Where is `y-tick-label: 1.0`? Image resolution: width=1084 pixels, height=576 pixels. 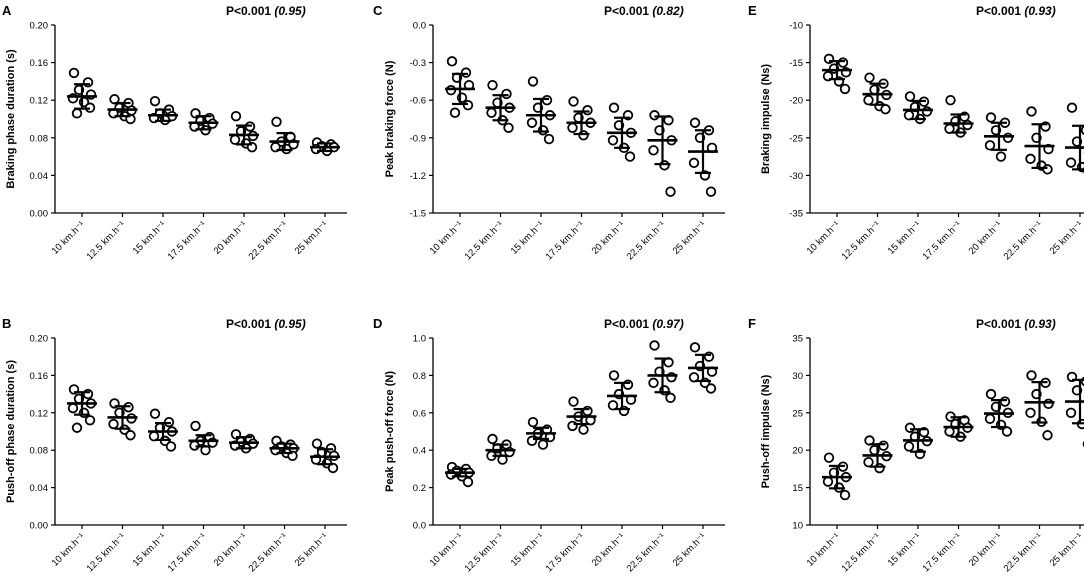 y-tick-label: 1.0 is located at coordinates (419, 339).